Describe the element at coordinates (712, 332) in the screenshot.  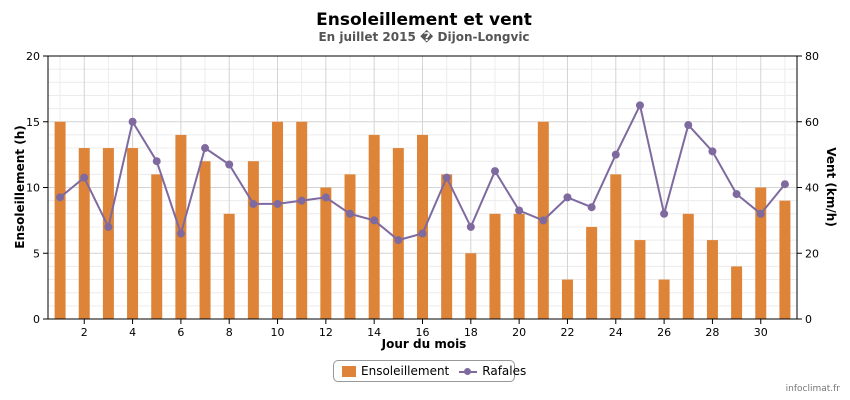
I see `x-tick-label: 28` at that location.